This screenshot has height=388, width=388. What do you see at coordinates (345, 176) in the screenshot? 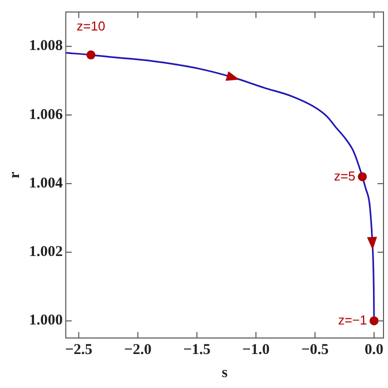
I see `annotation: z=5` at bounding box center [345, 176].